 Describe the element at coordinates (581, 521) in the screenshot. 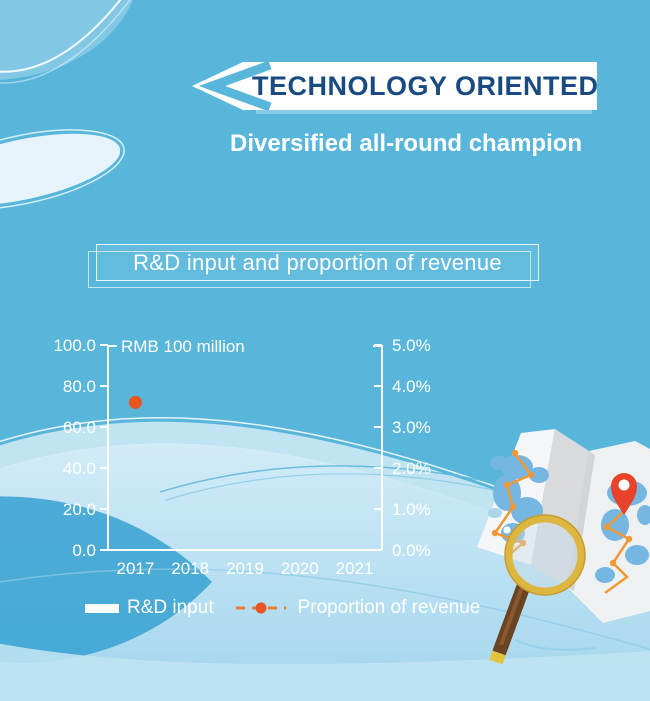

I see `map-fold-shadow` at that location.